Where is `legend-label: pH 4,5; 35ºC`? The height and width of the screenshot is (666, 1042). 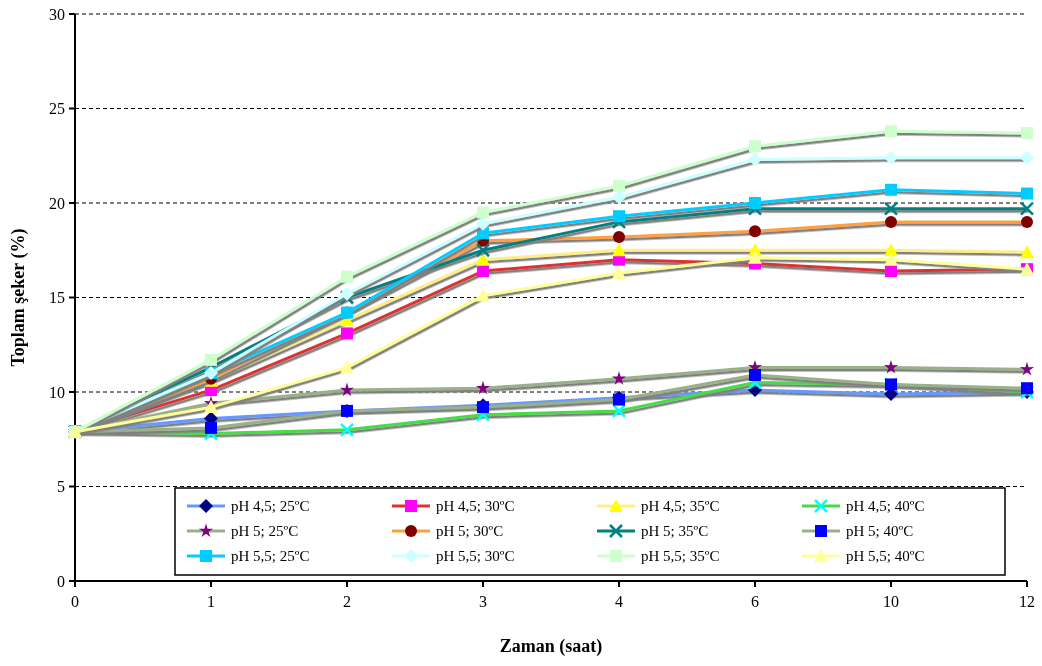
legend-label: pH 4,5; 35ºC is located at coordinates (680, 506).